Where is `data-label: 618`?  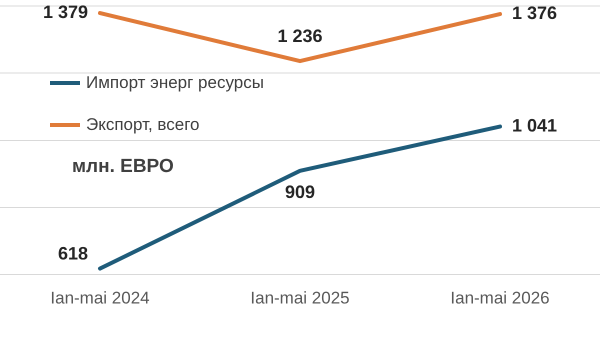
data-label: 618 is located at coordinates (73, 254).